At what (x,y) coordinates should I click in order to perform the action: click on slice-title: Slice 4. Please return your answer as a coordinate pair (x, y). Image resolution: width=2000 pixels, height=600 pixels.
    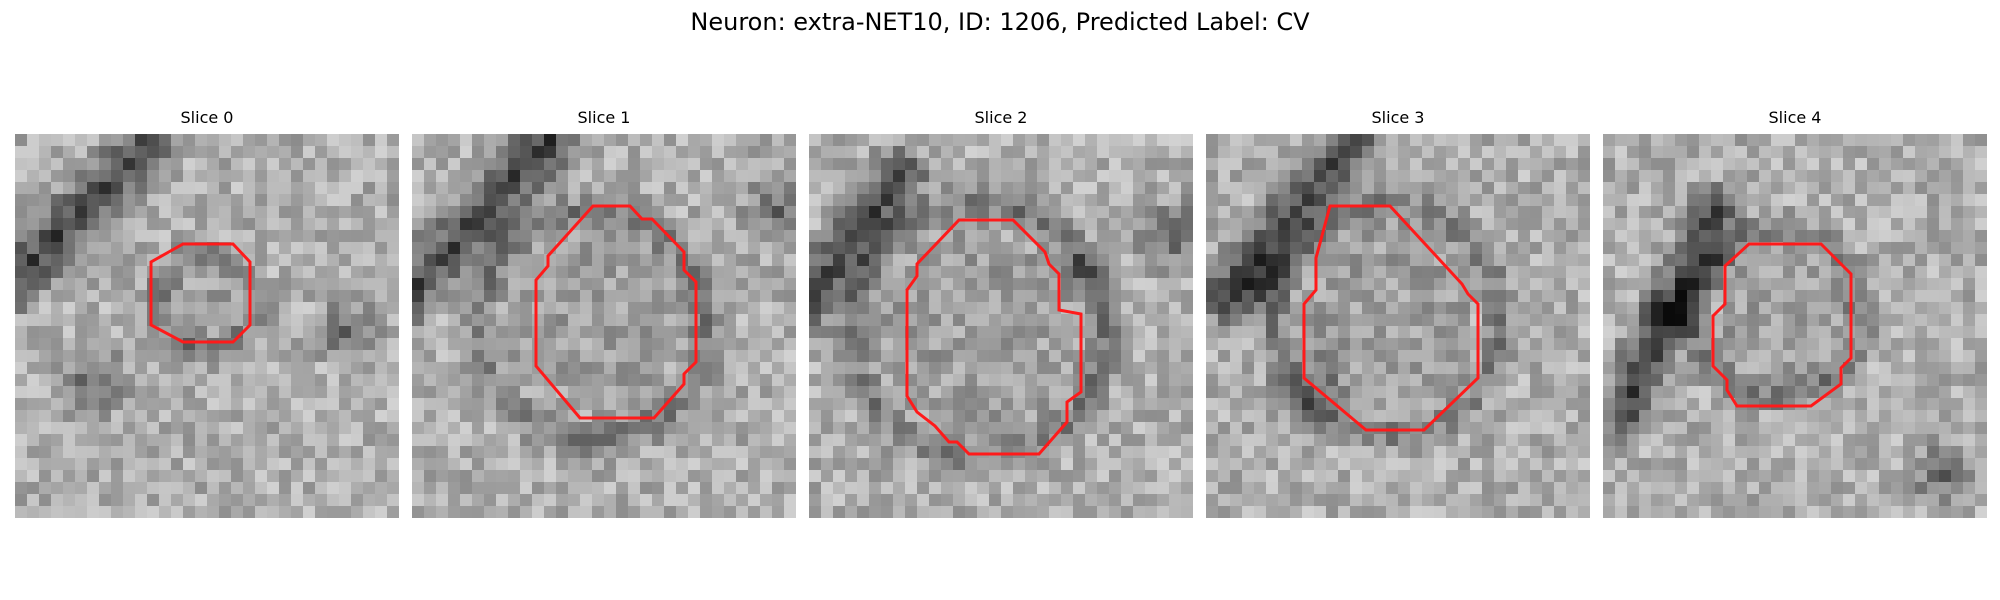
    Looking at the image, I should click on (1795, 117).